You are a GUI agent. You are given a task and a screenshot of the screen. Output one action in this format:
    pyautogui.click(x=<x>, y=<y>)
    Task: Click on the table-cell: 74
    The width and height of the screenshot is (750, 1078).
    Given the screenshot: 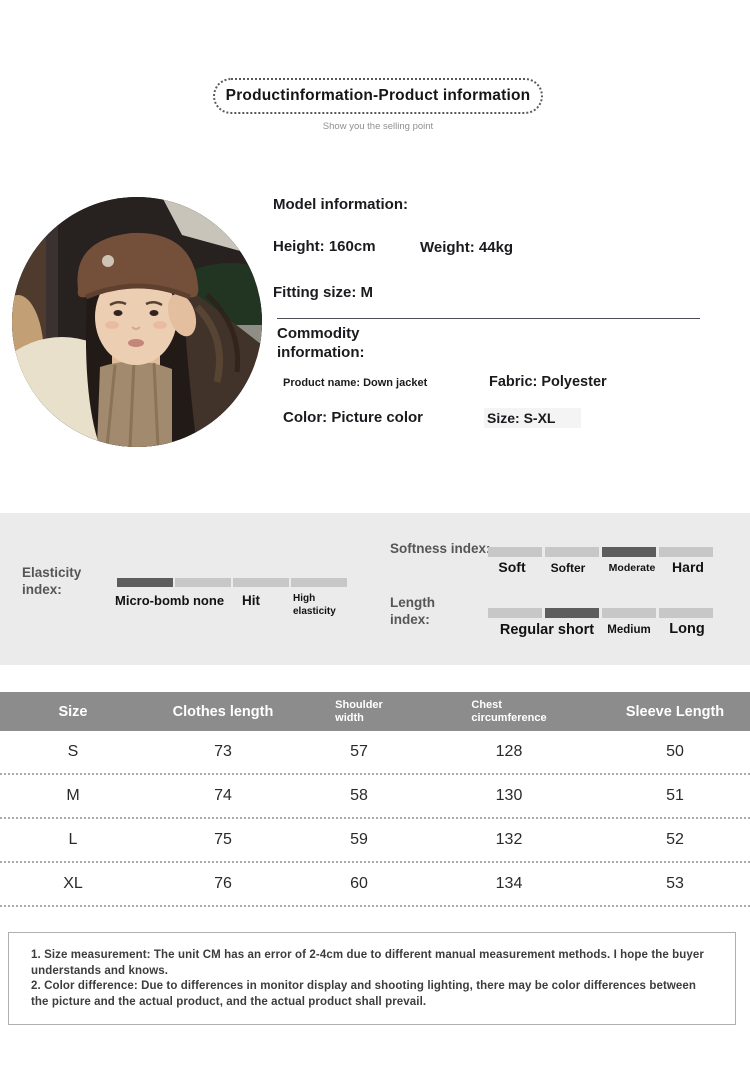 What is the action you would take?
    pyautogui.click(x=223, y=795)
    